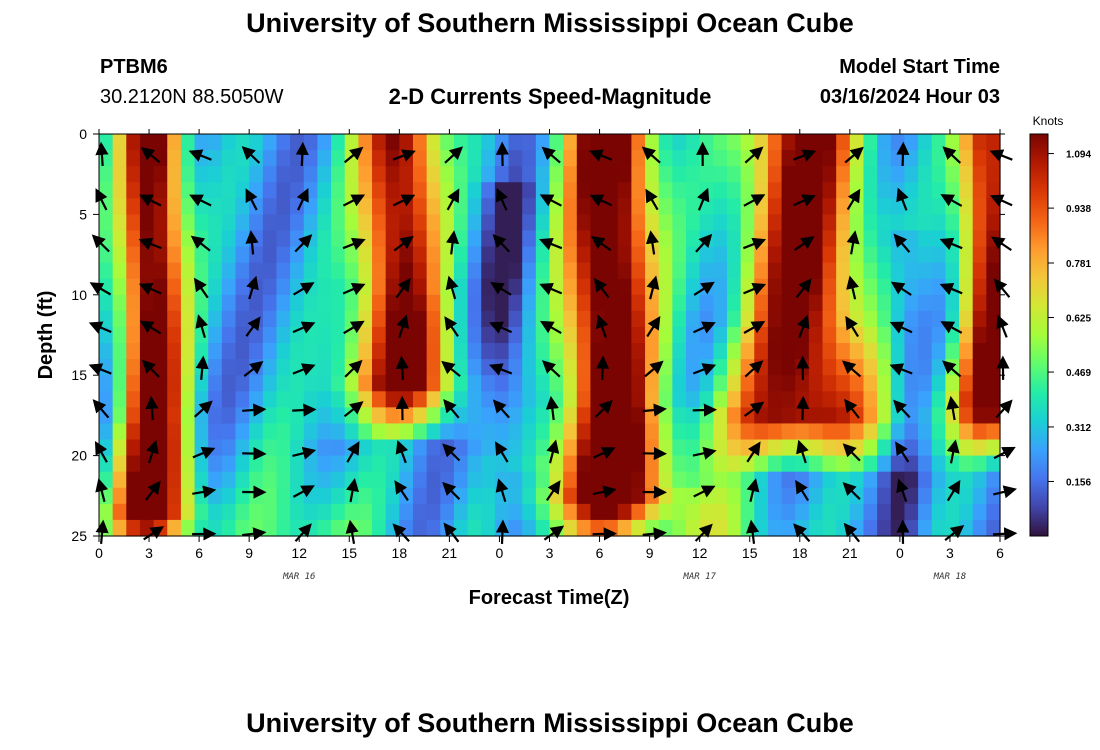 The width and height of the screenshot is (1100, 750). Describe the element at coordinates (700, 553) in the screenshot. I see `x-tick-label: 12` at that location.